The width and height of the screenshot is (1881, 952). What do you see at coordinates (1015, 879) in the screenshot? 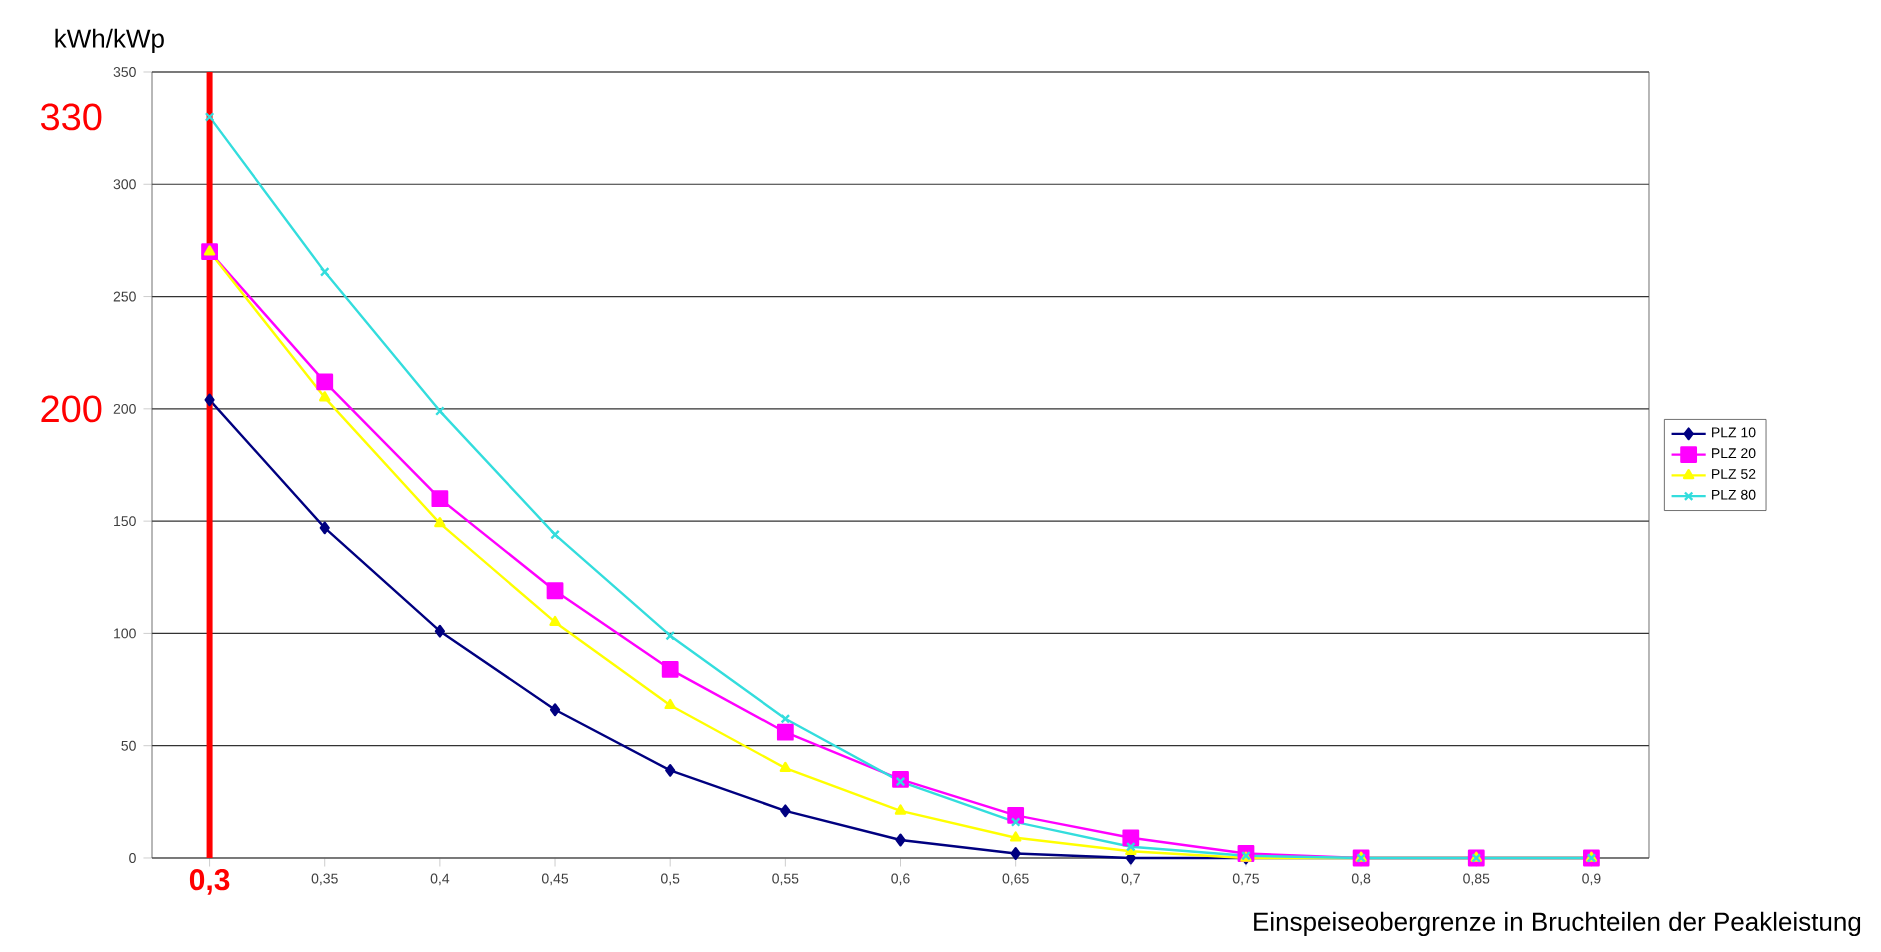
I see `x-tick-label: 0,65` at bounding box center [1015, 879].